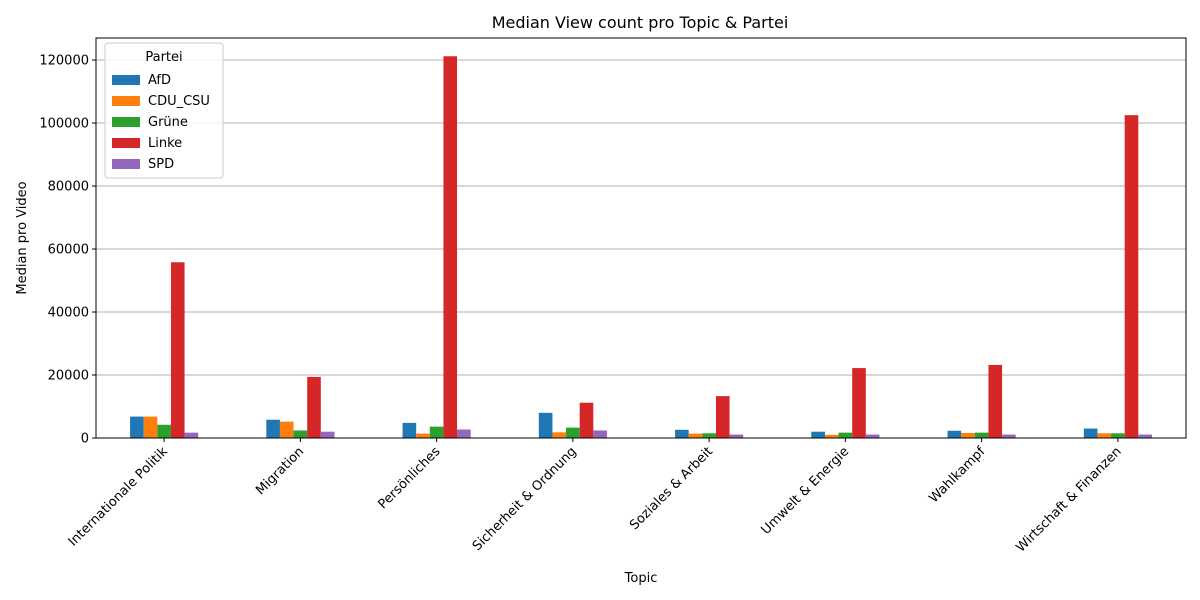 This screenshot has width=1200, height=600. What do you see at coordinates (806, 491) in the screenshot?
I see `x-tick-label: Umwelt & Energie` at bounding box center [806, 491].